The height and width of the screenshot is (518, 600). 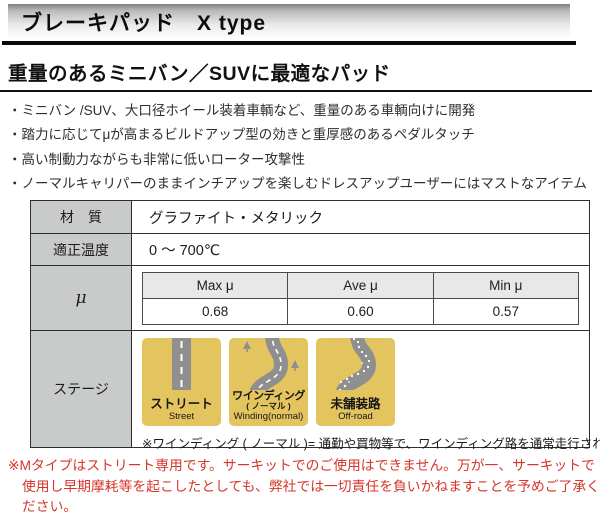 What do you see at coordinates (271, 364) in the screenshot?
I see `winding-road-icon` at bounding box center [271, 364].